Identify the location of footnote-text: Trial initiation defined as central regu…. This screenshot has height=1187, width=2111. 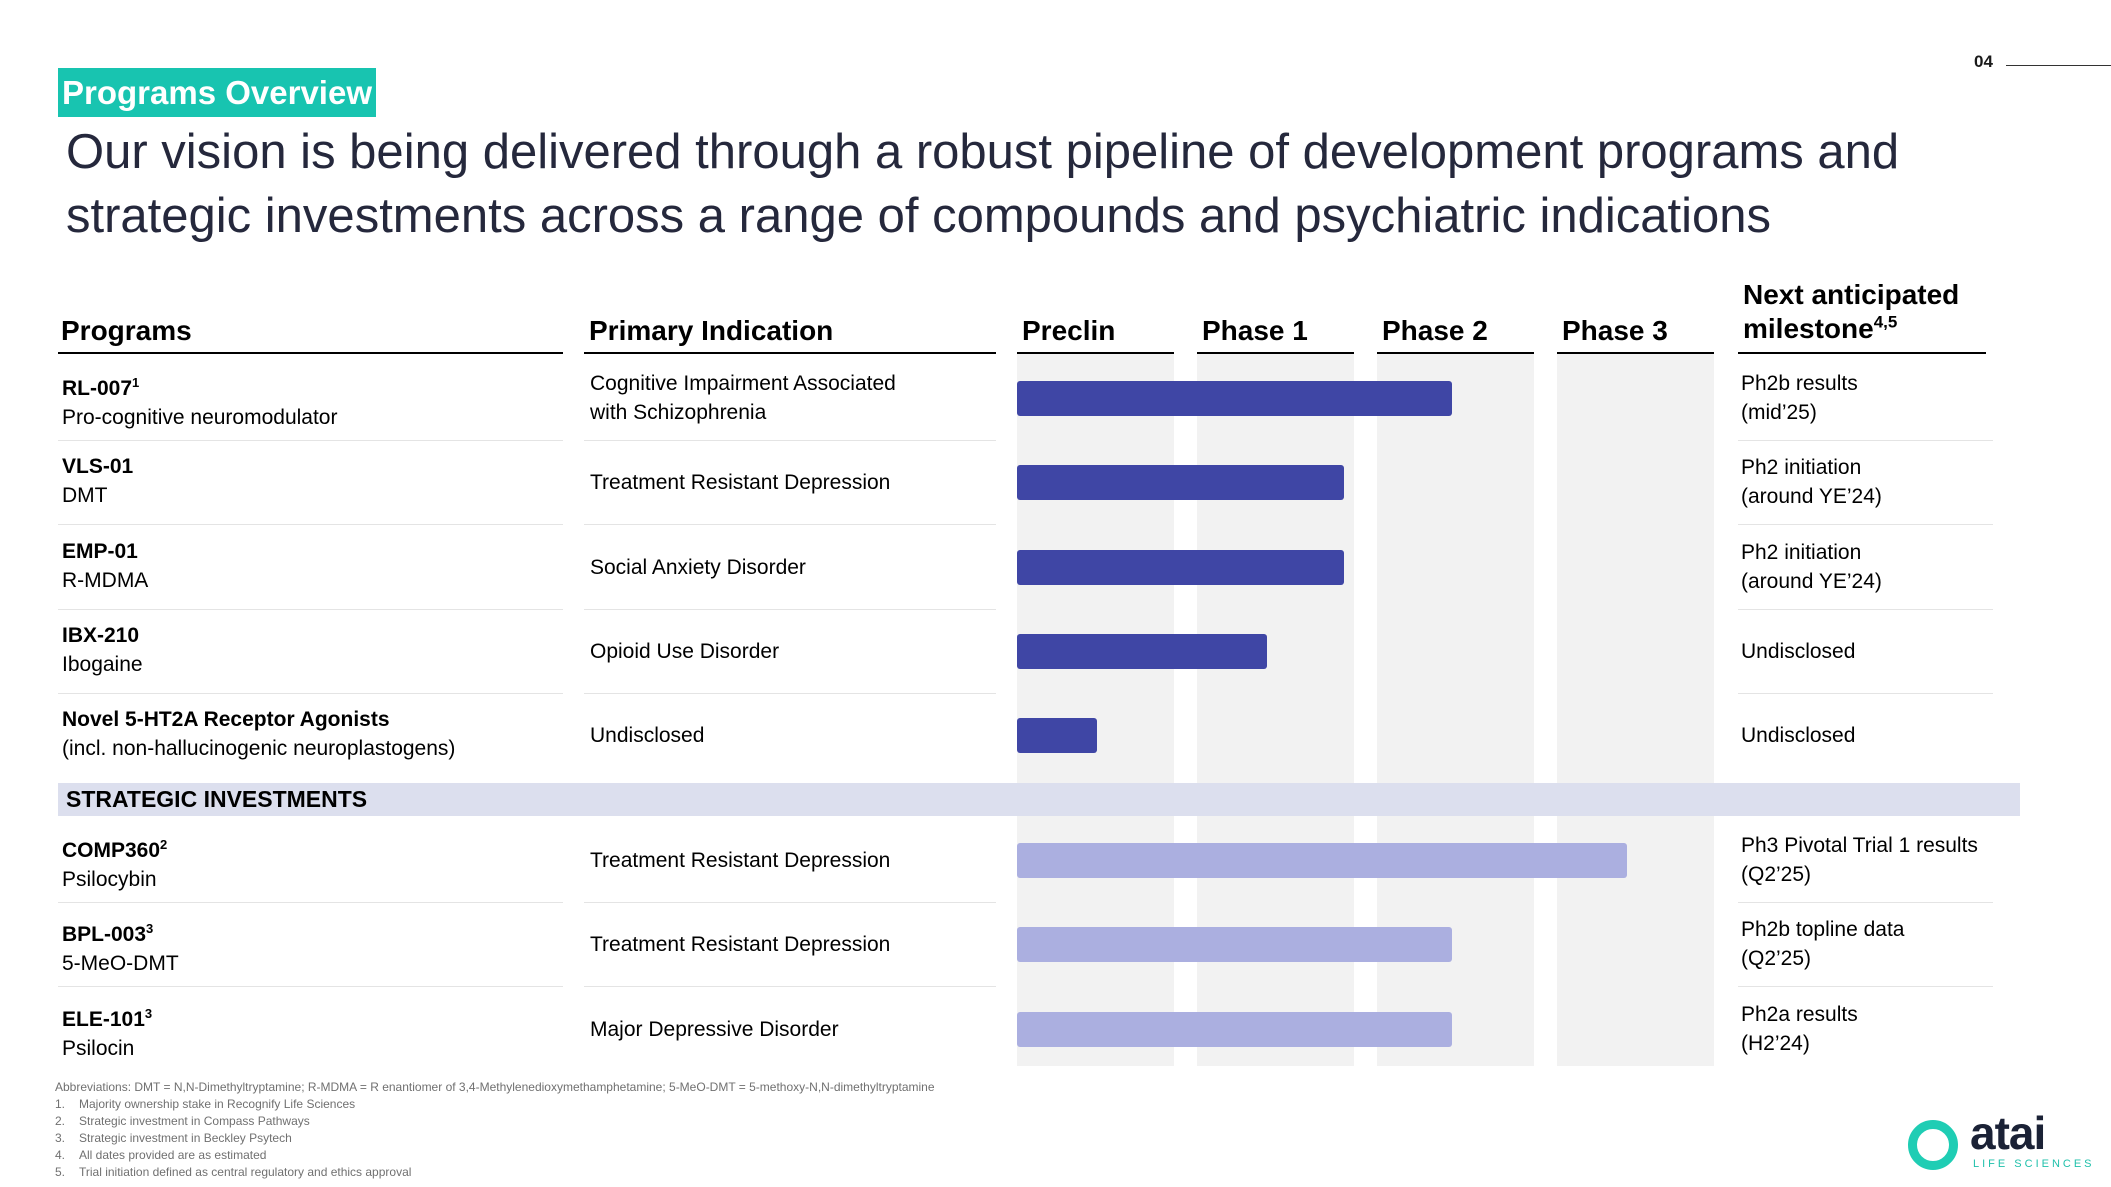
(245, 1172).